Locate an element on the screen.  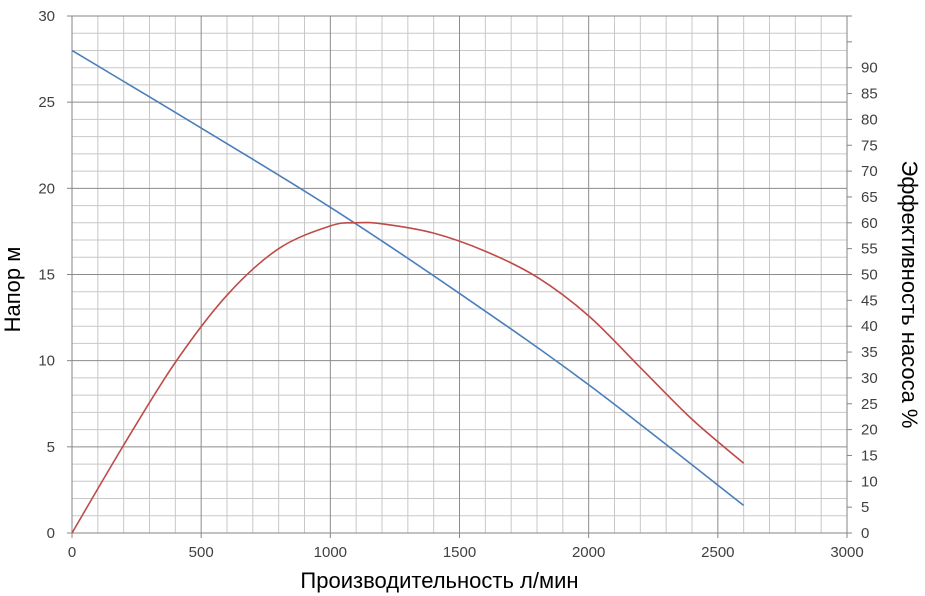
y2-tick-label: 70 is located at coordinates (869, 171).